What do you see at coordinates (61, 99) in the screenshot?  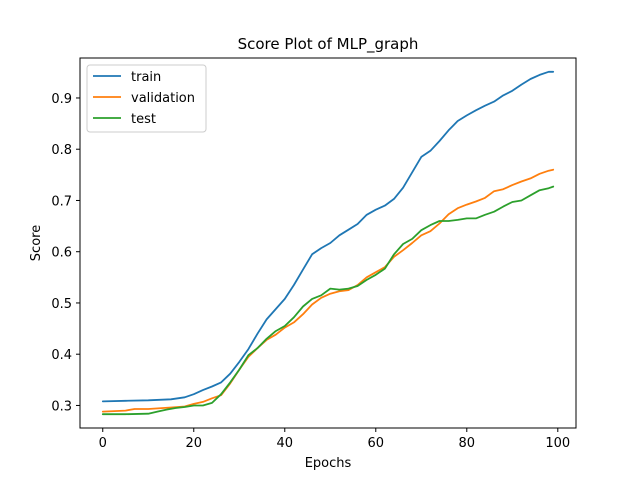 I see `y-tick-label: 0.9` at bounding box center [61, 99].